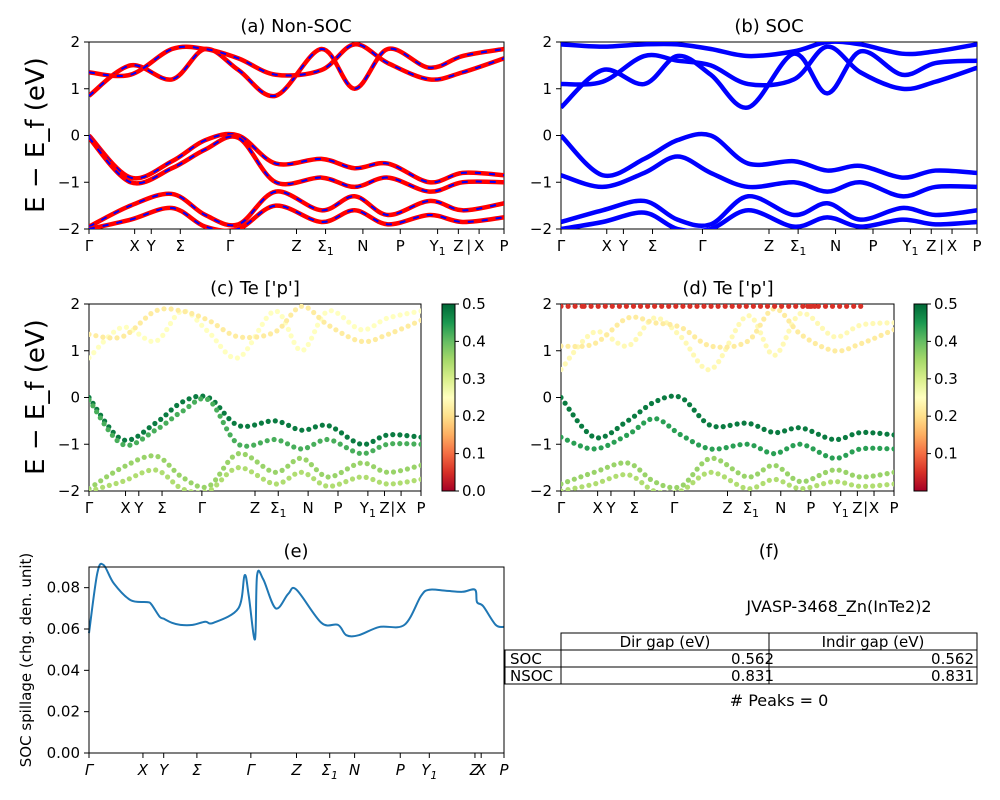  Describe the element at coordinates (946, 416) in the screenshot. I see `colorbar-tick-label: 0.2` at that location.